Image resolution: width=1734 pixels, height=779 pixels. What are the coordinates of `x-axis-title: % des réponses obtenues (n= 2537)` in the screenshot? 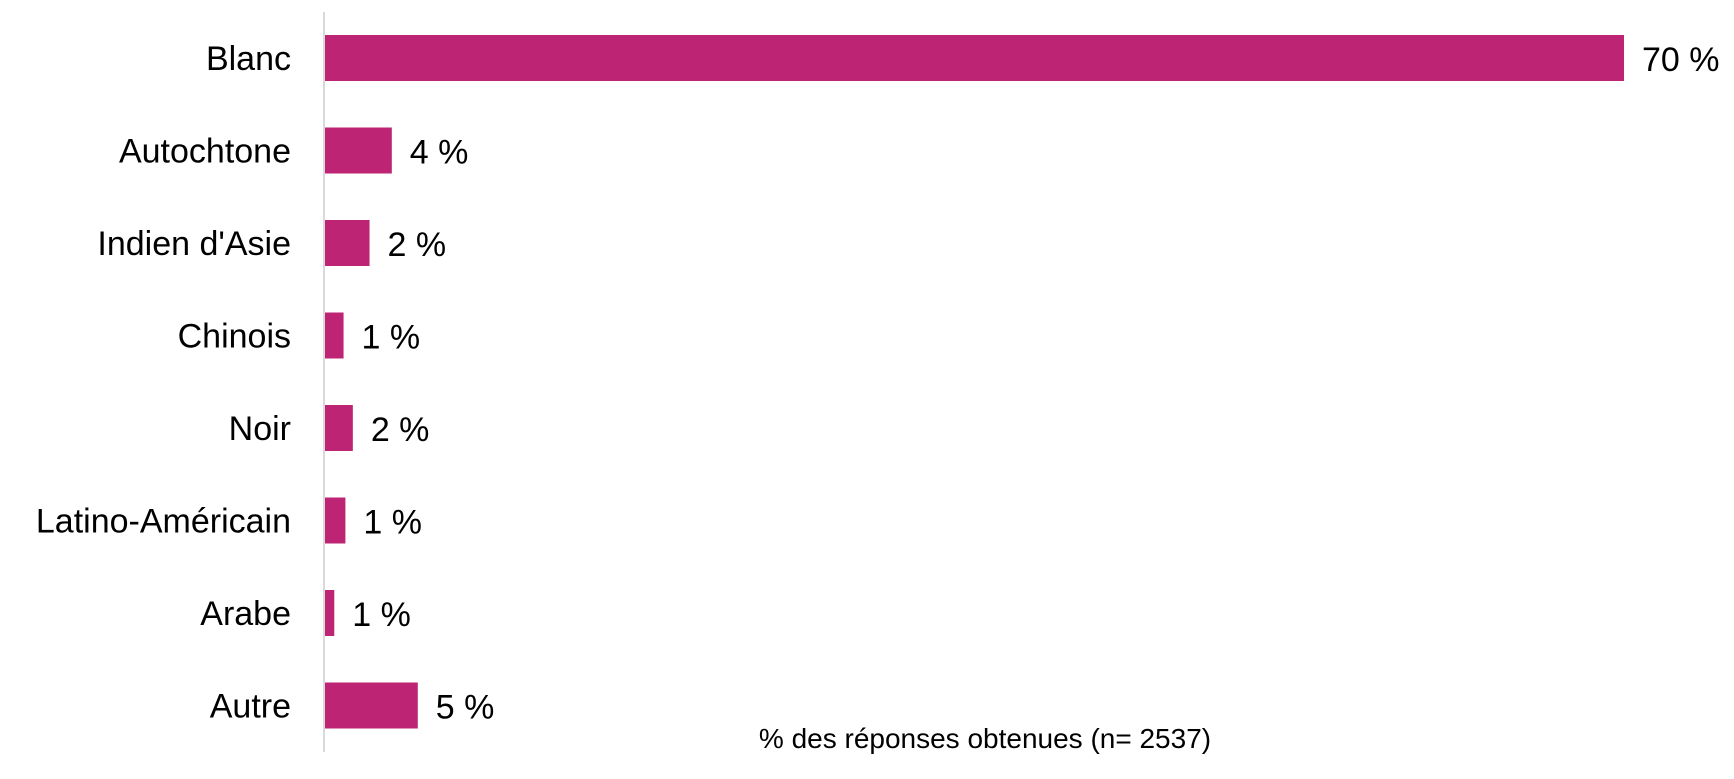 It's located at (985, 738).